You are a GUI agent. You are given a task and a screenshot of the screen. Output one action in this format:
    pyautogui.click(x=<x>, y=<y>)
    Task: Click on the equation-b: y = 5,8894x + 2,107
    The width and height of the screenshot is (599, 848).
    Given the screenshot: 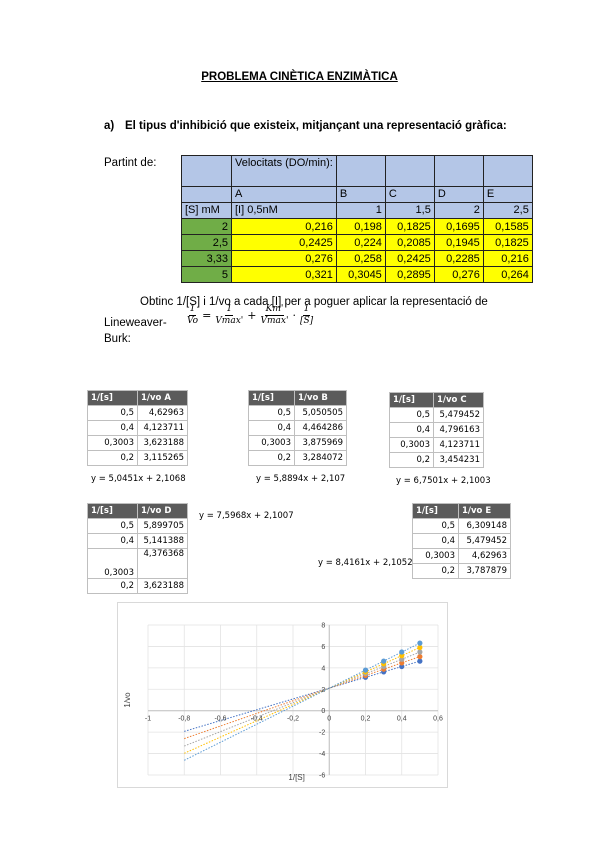 What is the action you would take?
    pyautogui.click(x=301, y=479)
    